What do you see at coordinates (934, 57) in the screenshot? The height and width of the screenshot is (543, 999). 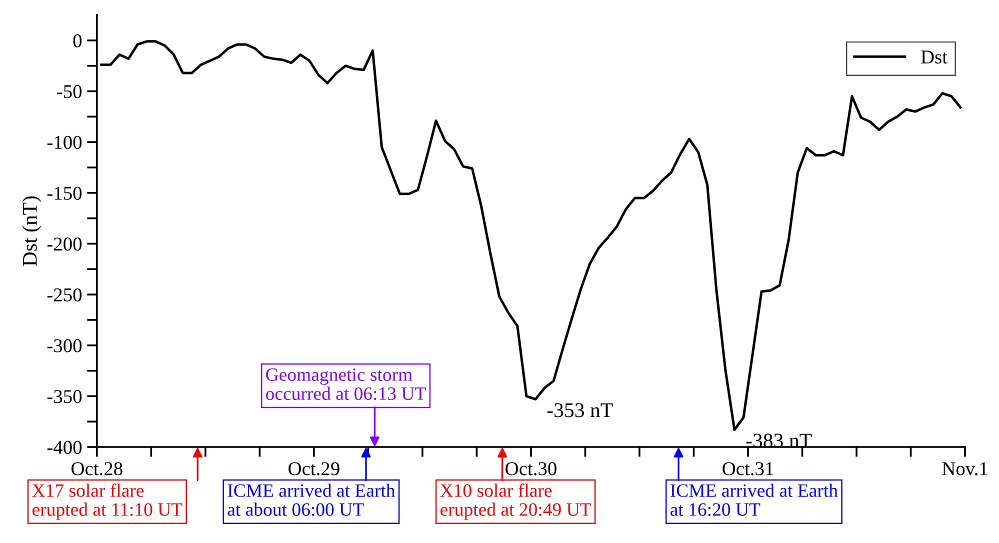 I see `legend-label: Dst` at bounding box center [934, 57].